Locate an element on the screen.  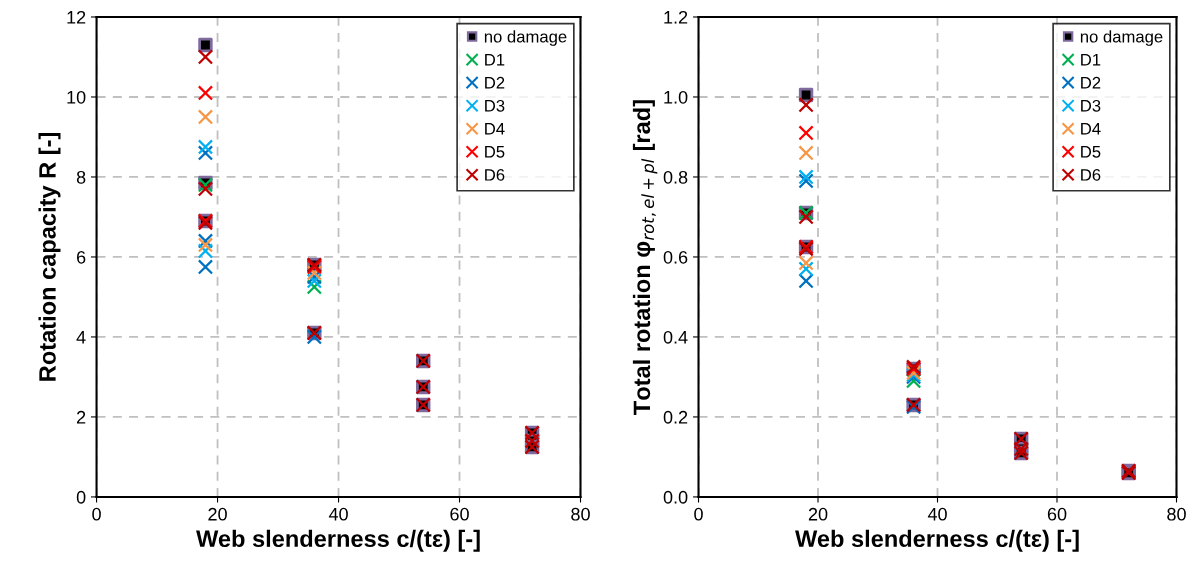
y-tick-label: 8 is located at coordinates (81, 177).